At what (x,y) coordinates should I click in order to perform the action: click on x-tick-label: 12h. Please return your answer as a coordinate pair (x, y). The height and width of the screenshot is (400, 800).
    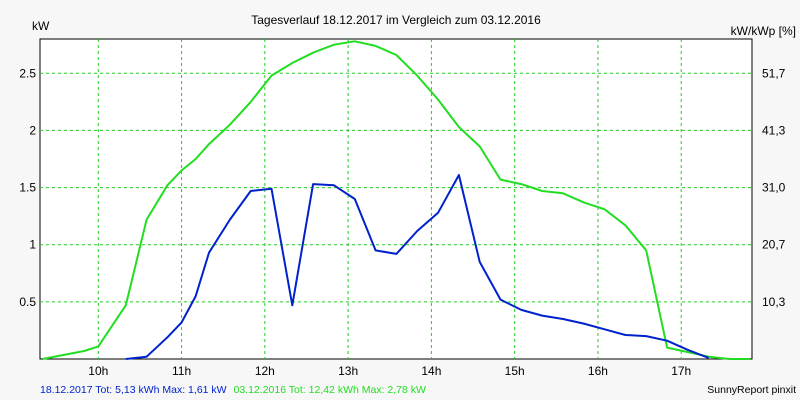
    Looking at the image, I should click on (265, 371).